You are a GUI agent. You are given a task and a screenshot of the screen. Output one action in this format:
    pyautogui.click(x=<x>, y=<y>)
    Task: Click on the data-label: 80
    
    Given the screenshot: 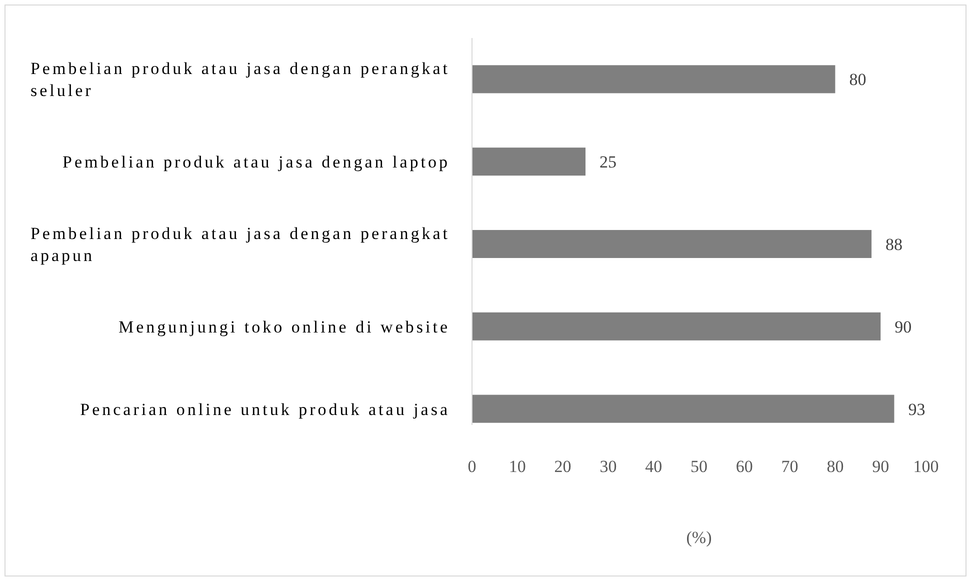 What is the action you would take?
    pyautogui.click(x=857, y=80)
    